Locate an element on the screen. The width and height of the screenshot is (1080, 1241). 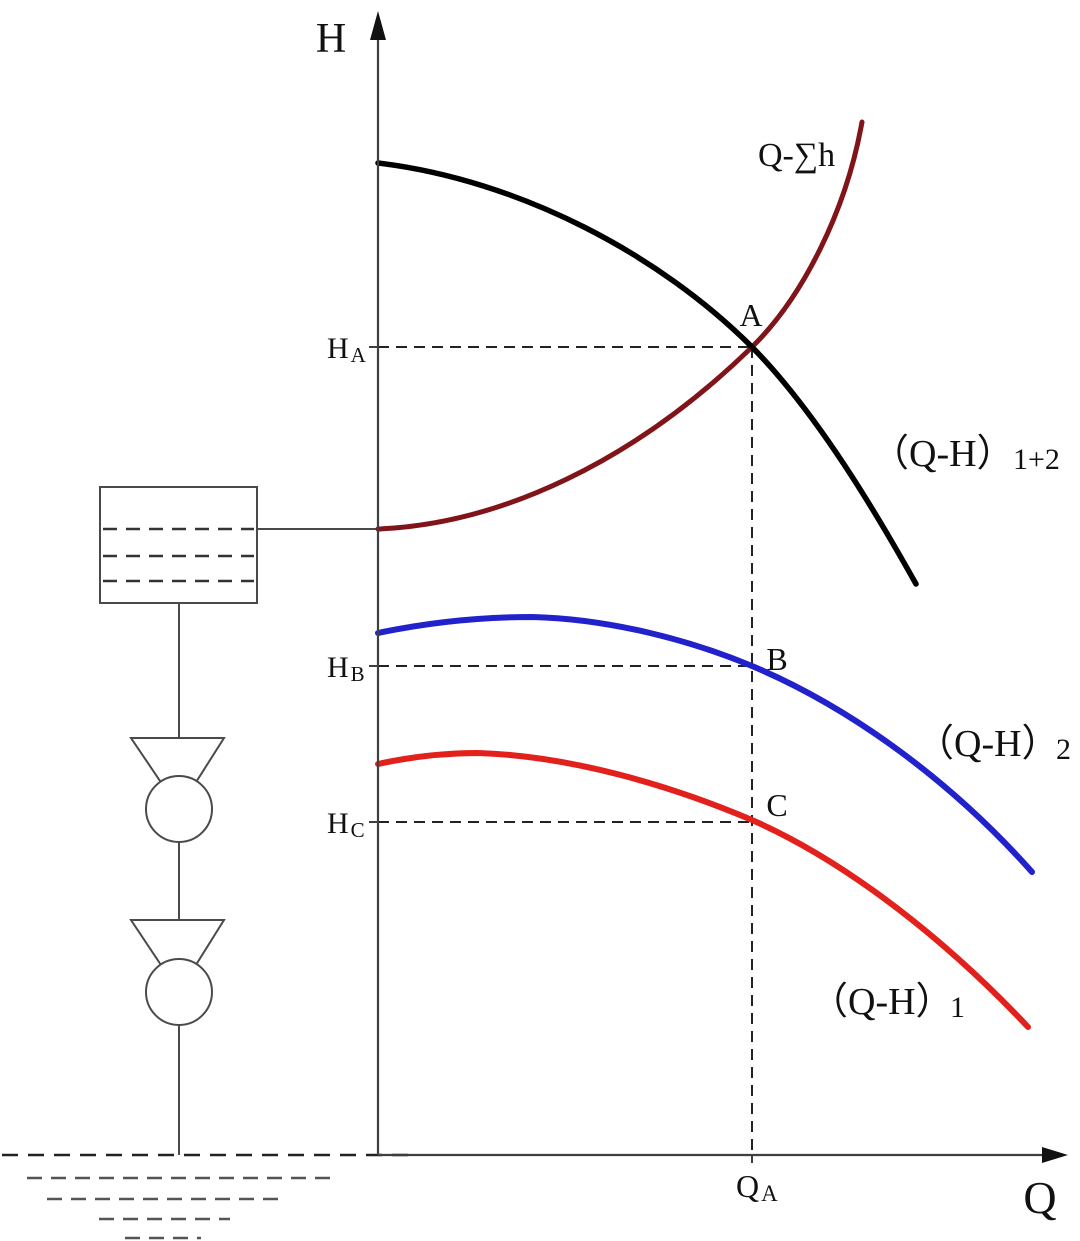
h-b-base: H is located at coordinates (338, 667).